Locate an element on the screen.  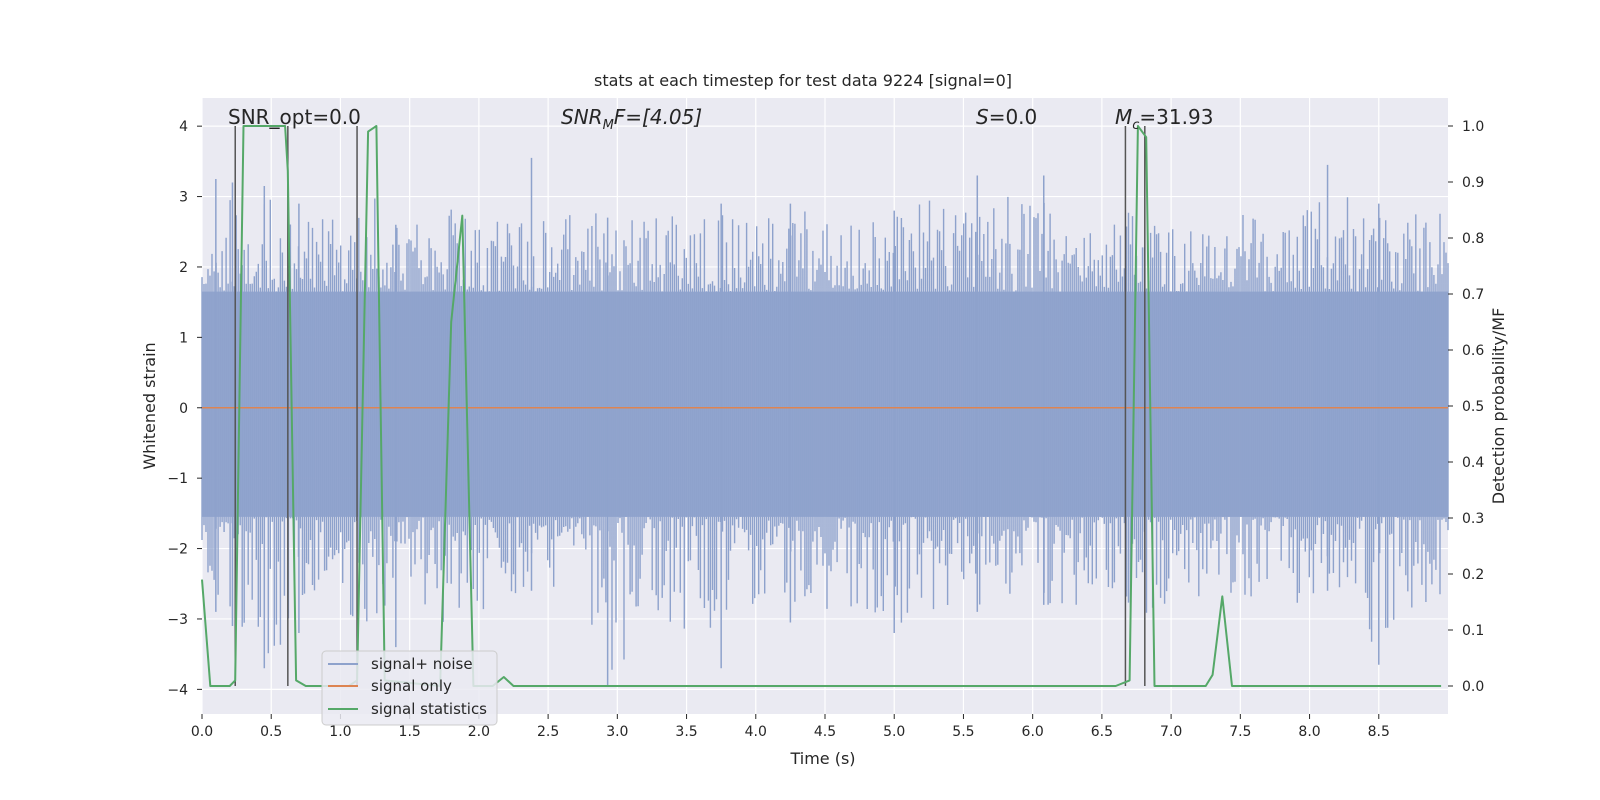
y2-axis-label: Detection probability/MF is located at coordinates (1498, 406).